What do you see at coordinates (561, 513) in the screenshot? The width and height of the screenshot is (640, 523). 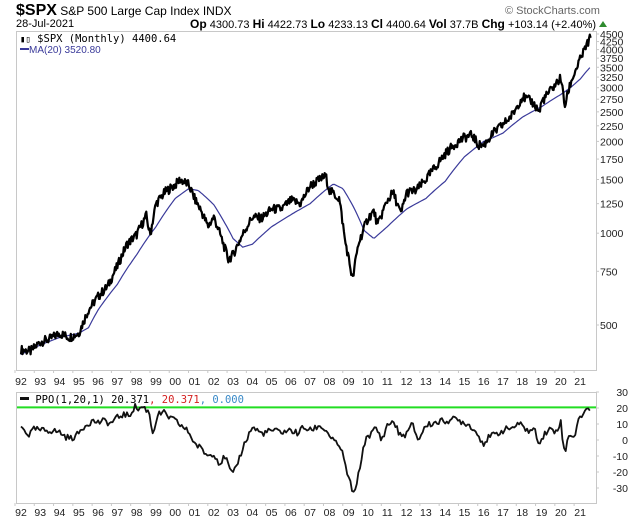 I see `x-tick-label: 20` at bounding box center [561, 513].